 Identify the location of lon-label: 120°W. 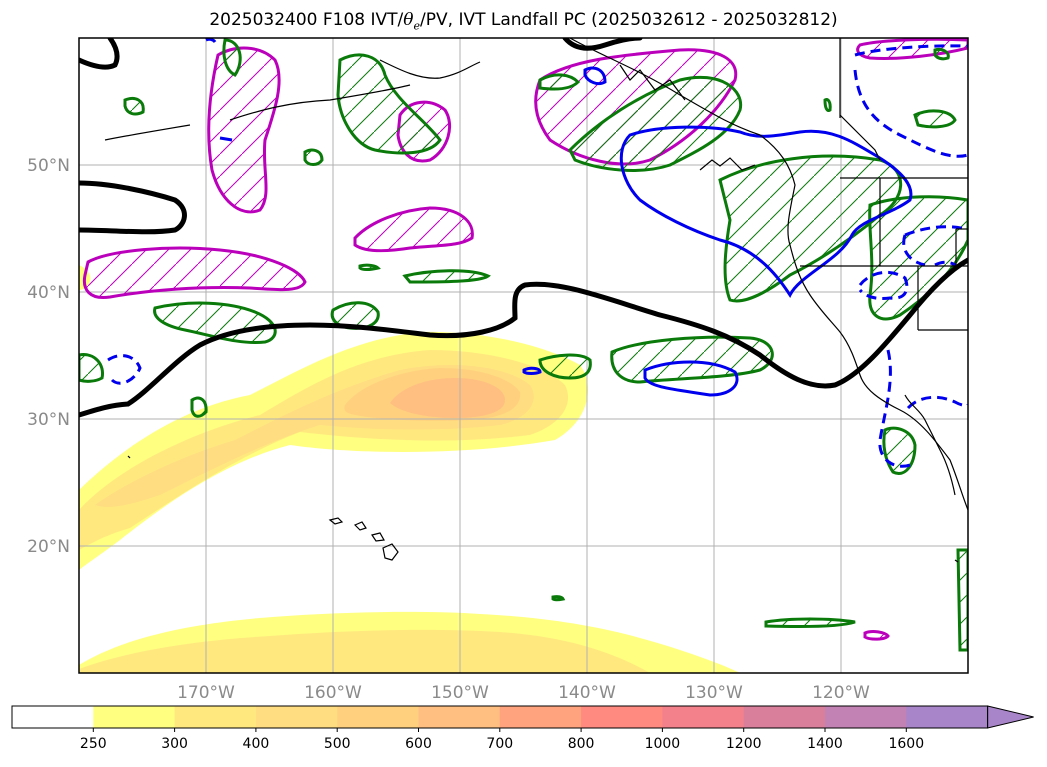
(841, 693).